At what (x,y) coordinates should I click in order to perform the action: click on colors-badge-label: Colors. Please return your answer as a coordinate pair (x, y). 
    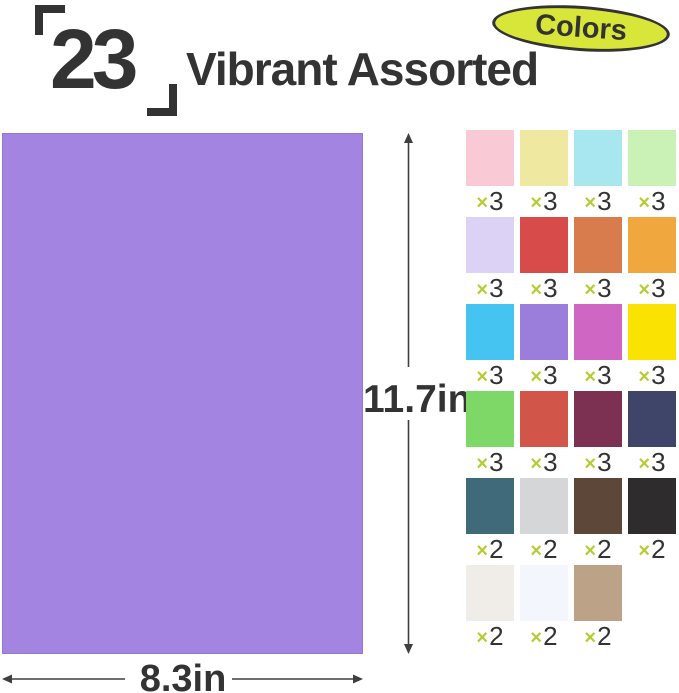
    Looking at the image, I should click on (581, 28).